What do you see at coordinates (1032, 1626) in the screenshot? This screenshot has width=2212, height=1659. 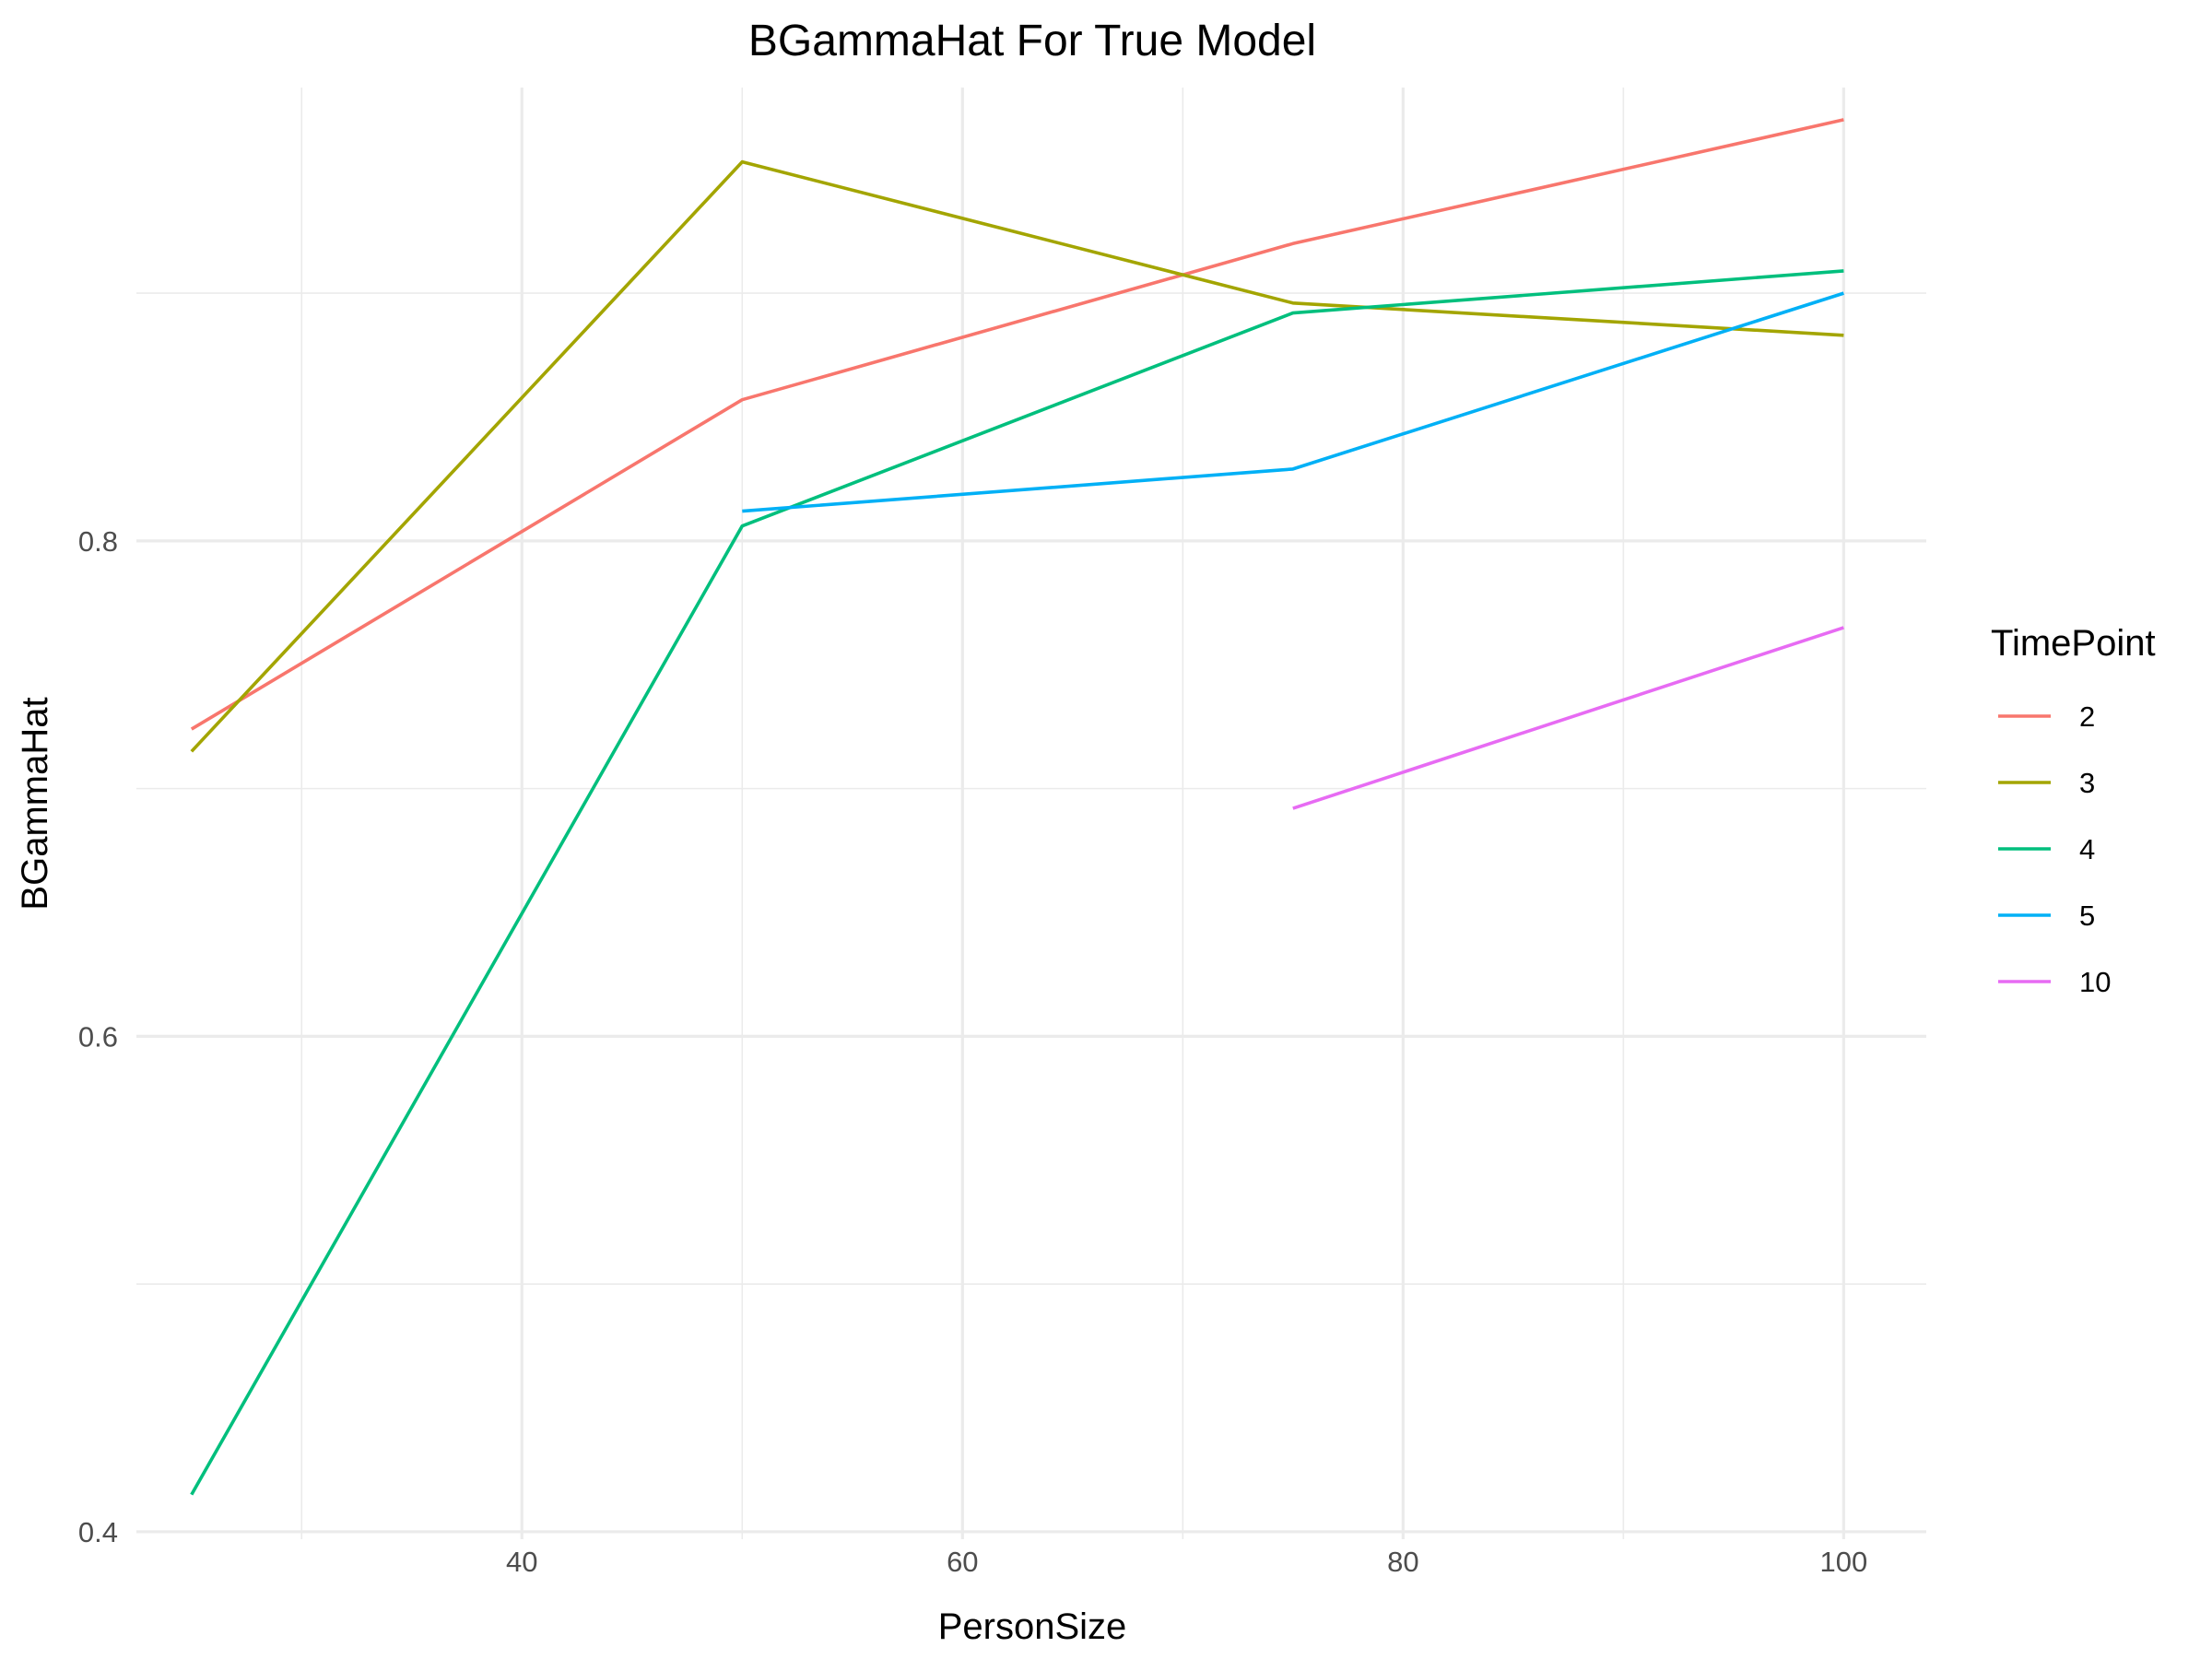 I see `x-axis-title: PersonSize` at bounding box center [1032, 1626].